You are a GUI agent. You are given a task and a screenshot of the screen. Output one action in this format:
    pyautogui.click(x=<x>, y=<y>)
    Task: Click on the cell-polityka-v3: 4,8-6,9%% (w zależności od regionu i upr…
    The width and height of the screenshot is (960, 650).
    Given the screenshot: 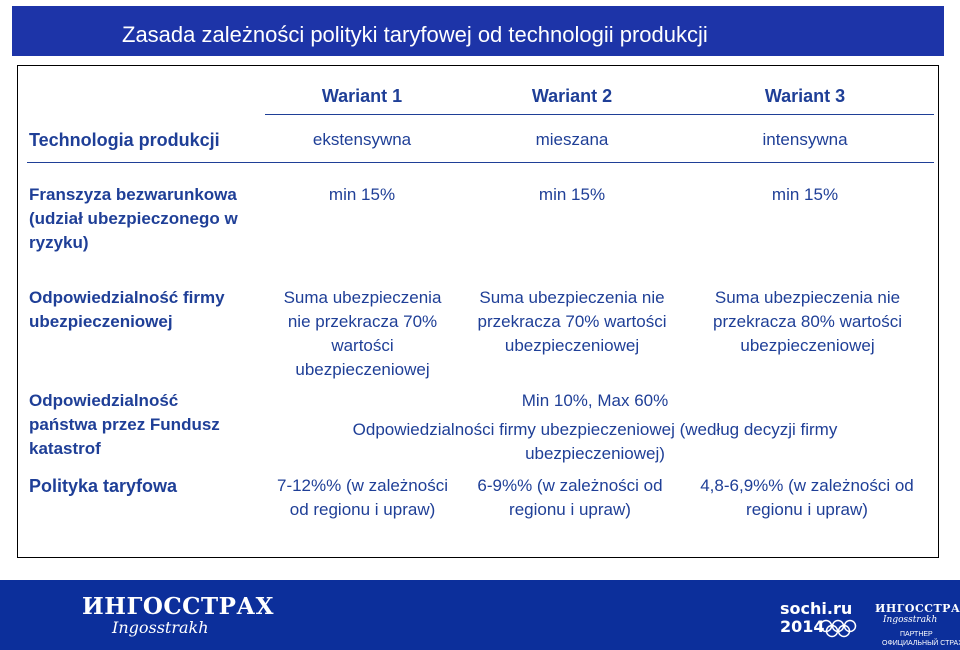 What is the action you would take?
    pyautogui.click(x=807, y=497)
    